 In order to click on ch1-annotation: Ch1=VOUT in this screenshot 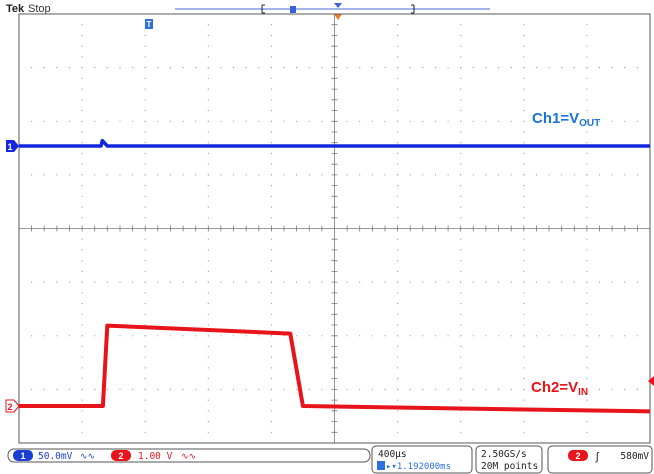, I will do `click(566, 119)`.